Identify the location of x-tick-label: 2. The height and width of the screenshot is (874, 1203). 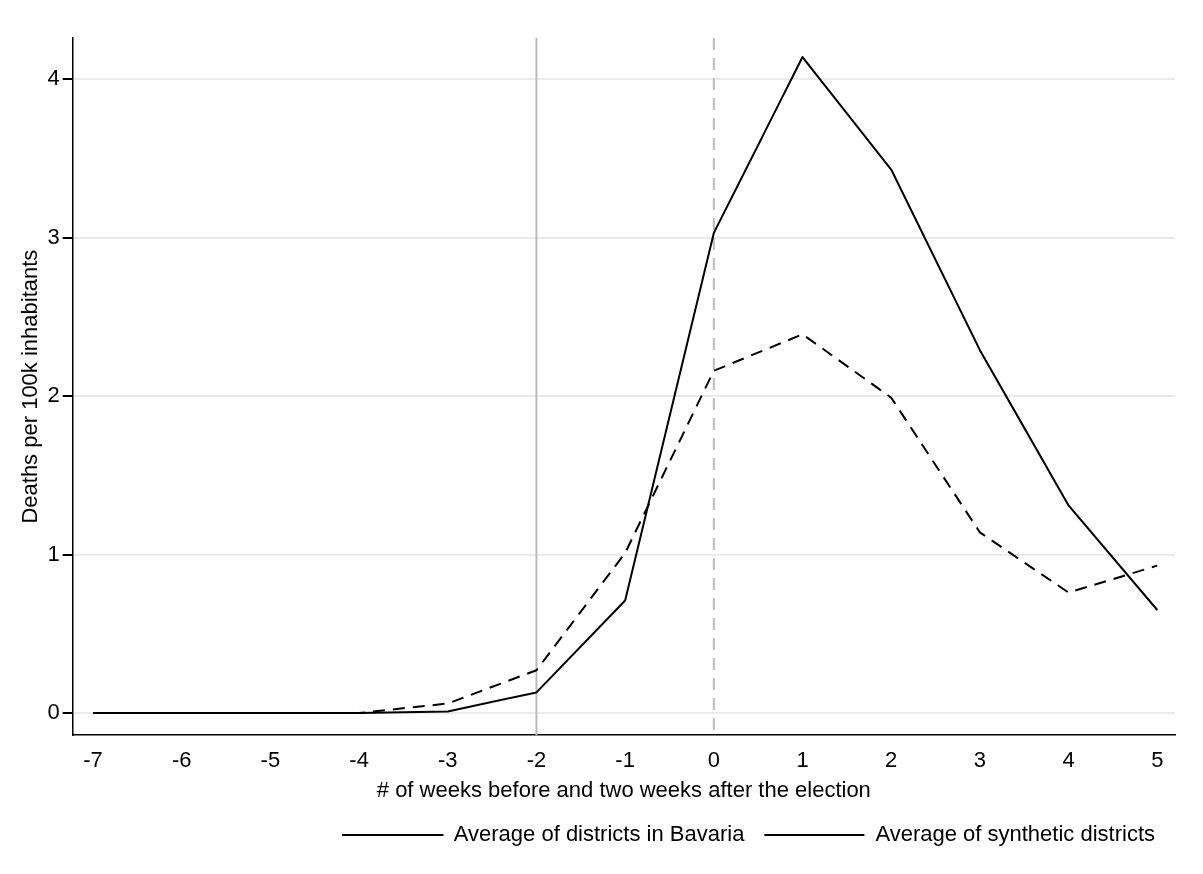
(891, 760).